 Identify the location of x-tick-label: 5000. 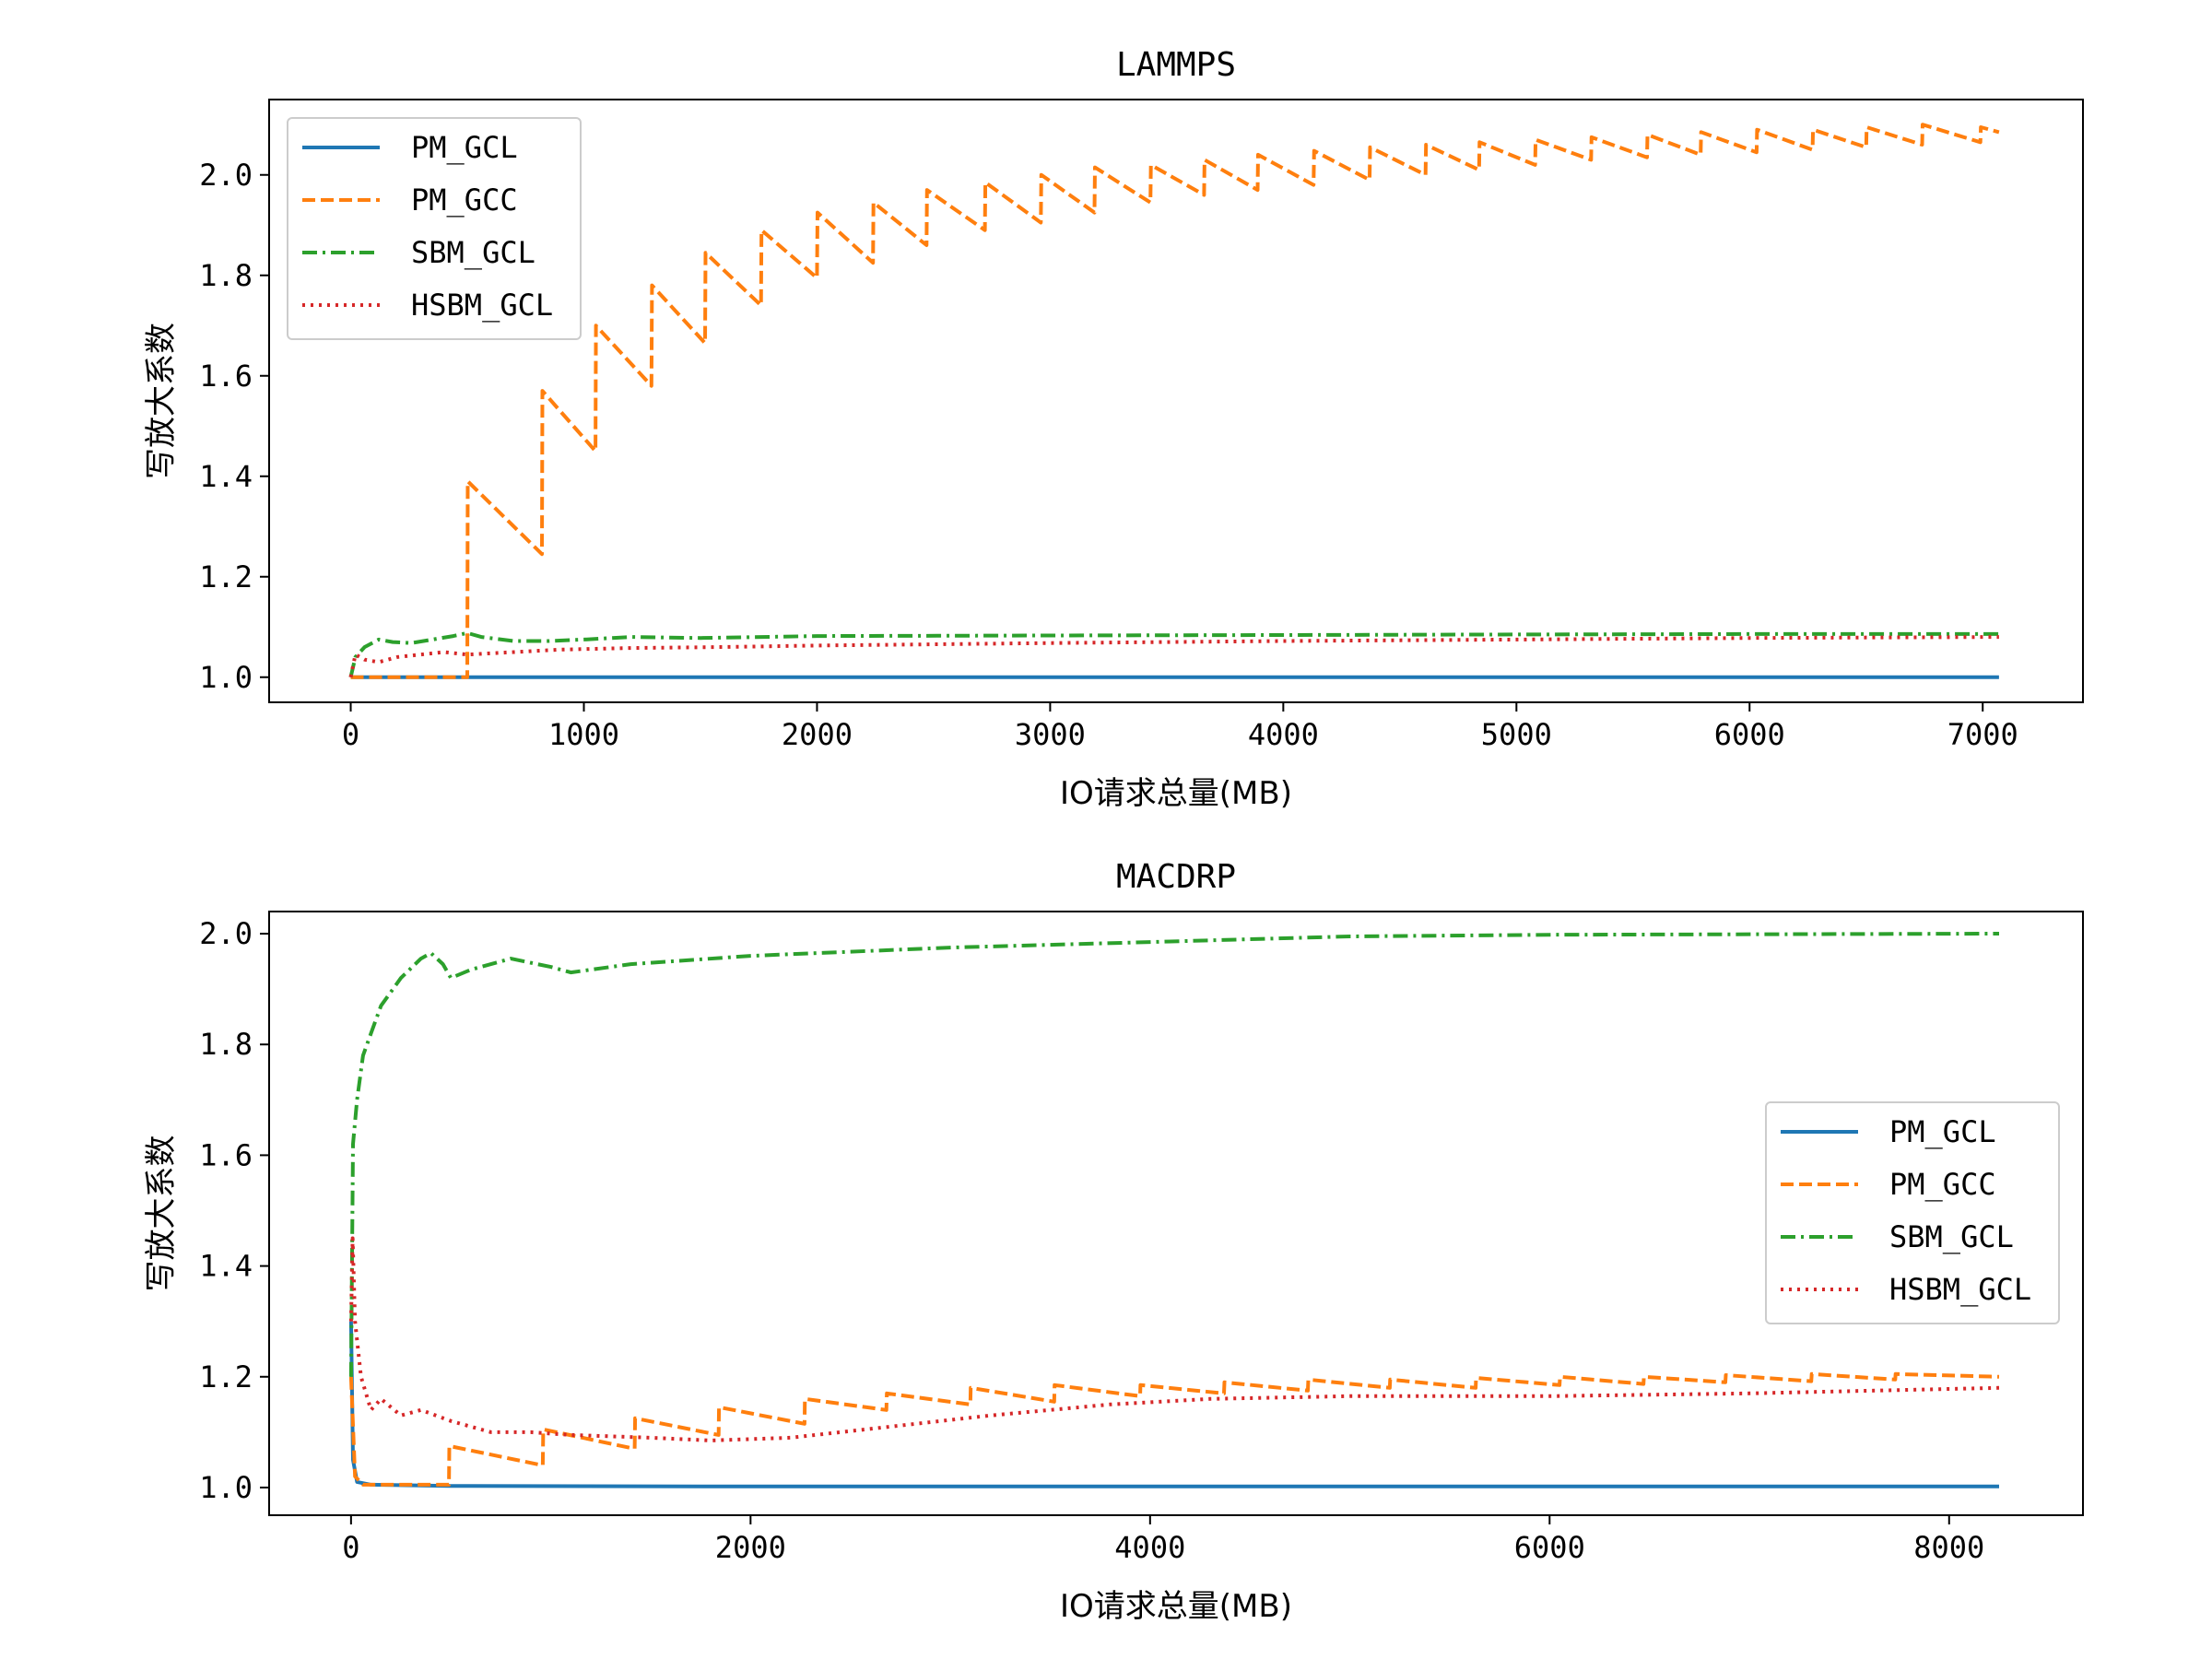
(1516, 734).